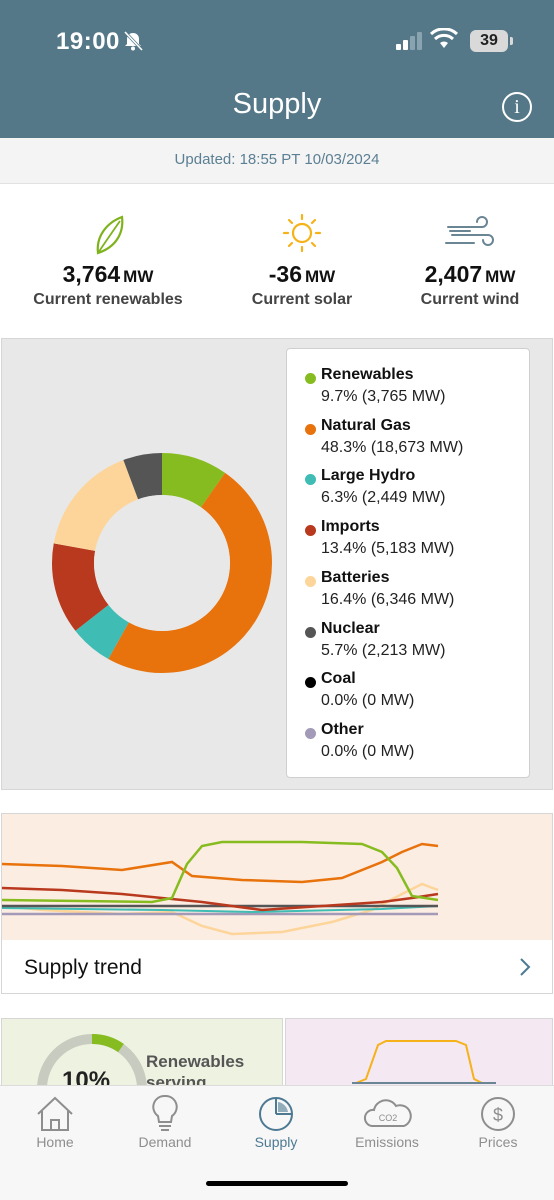 This screenshot has height=1200, width=554. Describe the element at coordinates (110, 235) in the screenshot. I see `leaf-icon` at that location.